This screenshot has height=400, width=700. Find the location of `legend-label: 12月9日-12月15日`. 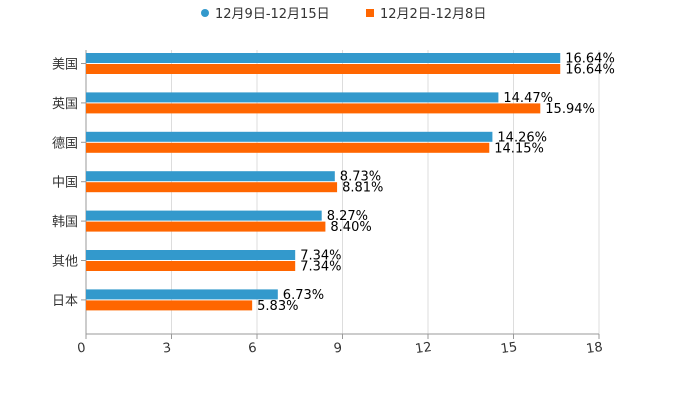

legend-label: 12月9日-12月15日 is located at coordinates (272, 14).